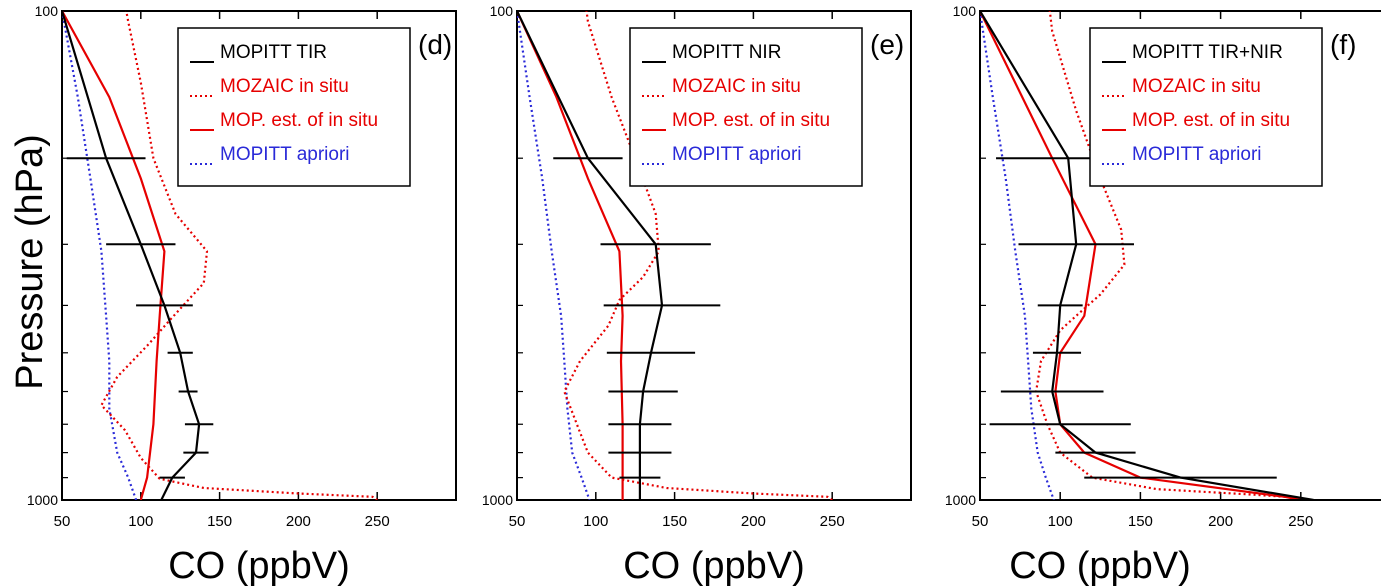  What do you see at coordinates (1343, 44) in the screenshot?
I see `panel-label: (f)` at bounding box center [1343, 44].